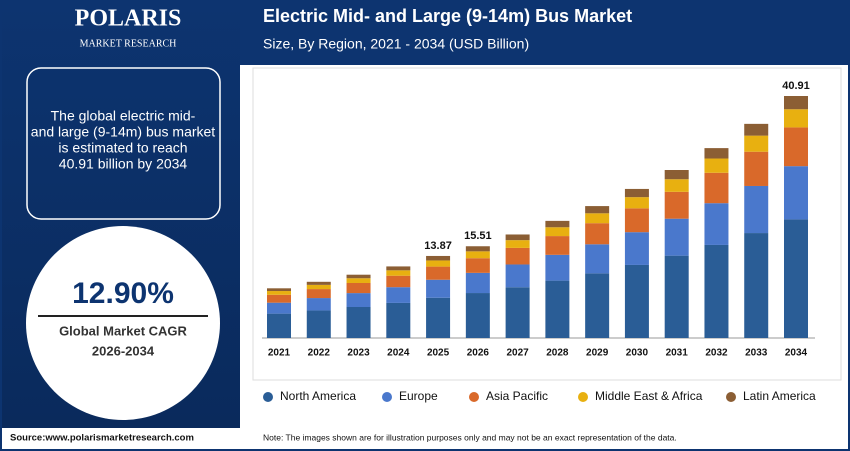  Describe the element at coordinates (123, 164) in the screenshot. I see `summary-line: 40.91 billion by 2034` at that location.